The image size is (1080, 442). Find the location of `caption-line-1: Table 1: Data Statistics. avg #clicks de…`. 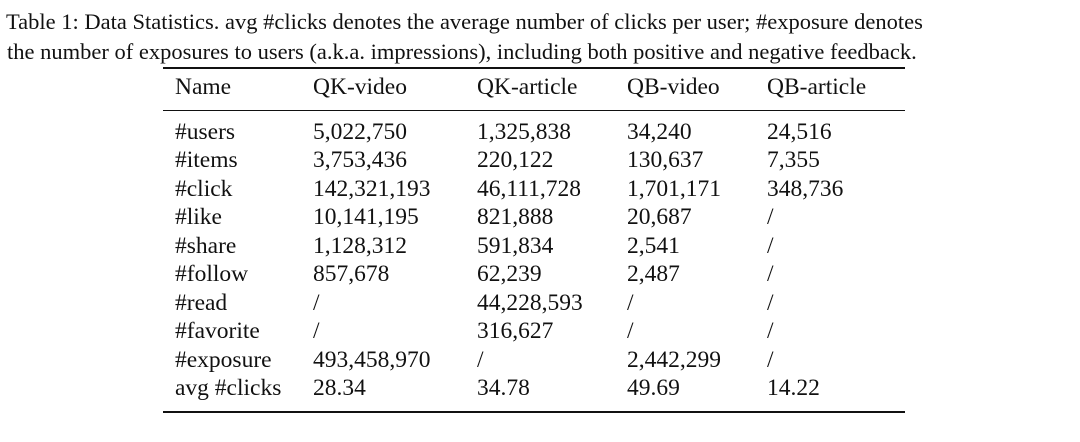

caption-line-1: Table 1: Data Statistics. avg #clicks de… is located at coordinates (464, 21).